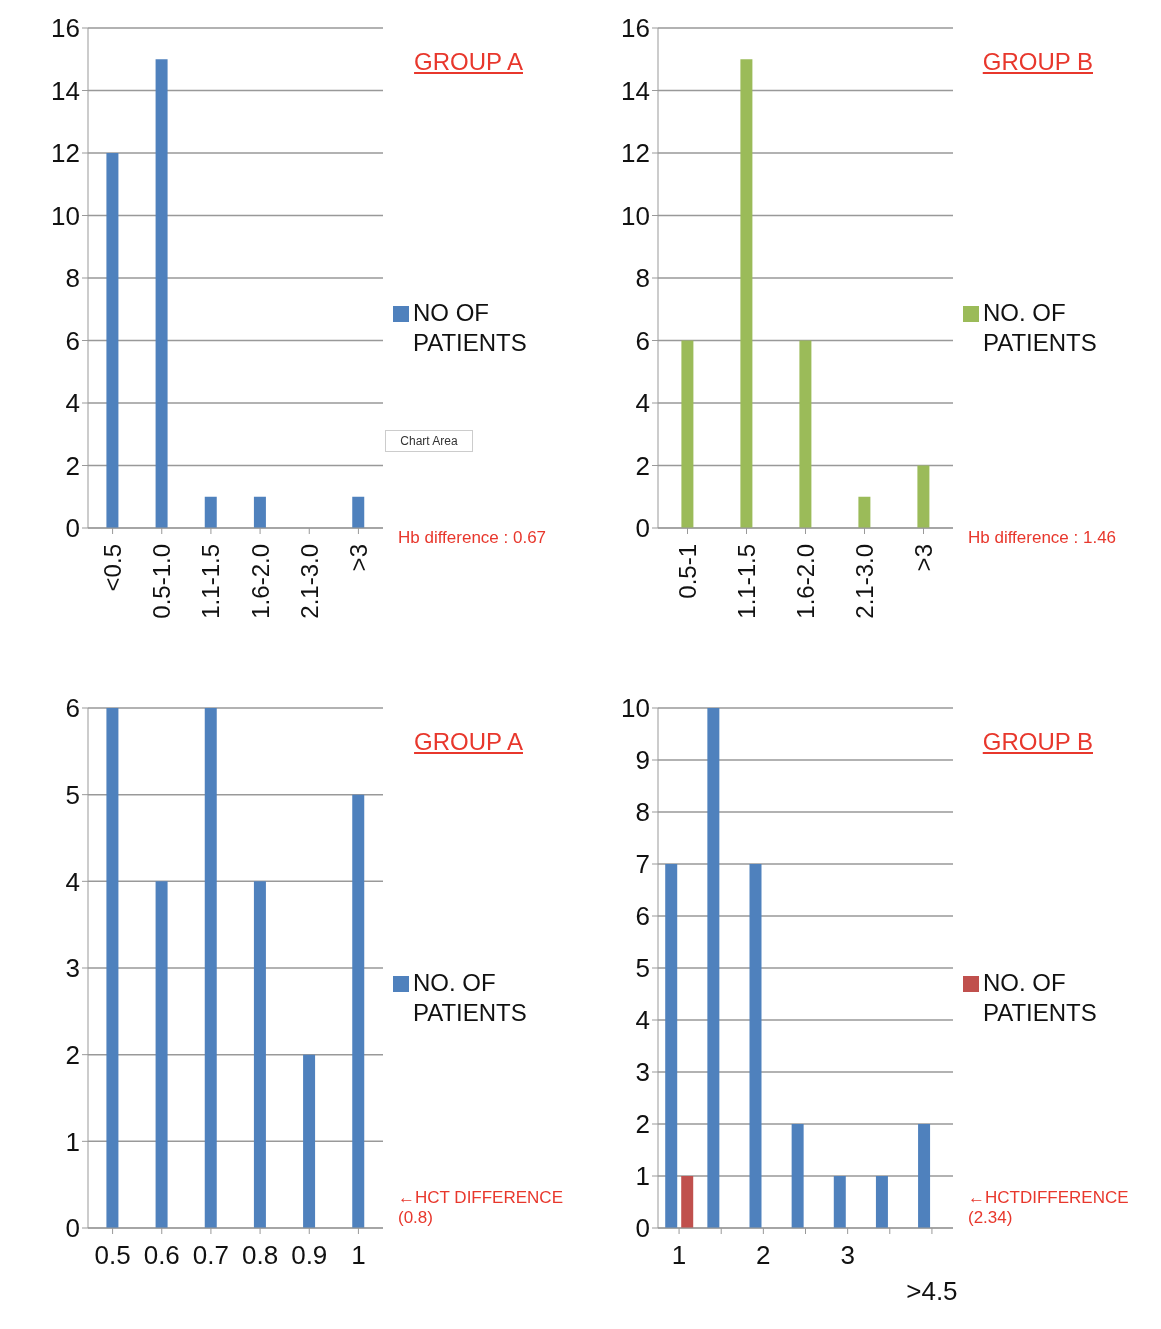 This screenshot has height=1329, width=1161. What do you see at coordinates (1055, 538) in the screenshot?
I see `text: Hb difference : 1.46` at bounding box center [1055, 538].